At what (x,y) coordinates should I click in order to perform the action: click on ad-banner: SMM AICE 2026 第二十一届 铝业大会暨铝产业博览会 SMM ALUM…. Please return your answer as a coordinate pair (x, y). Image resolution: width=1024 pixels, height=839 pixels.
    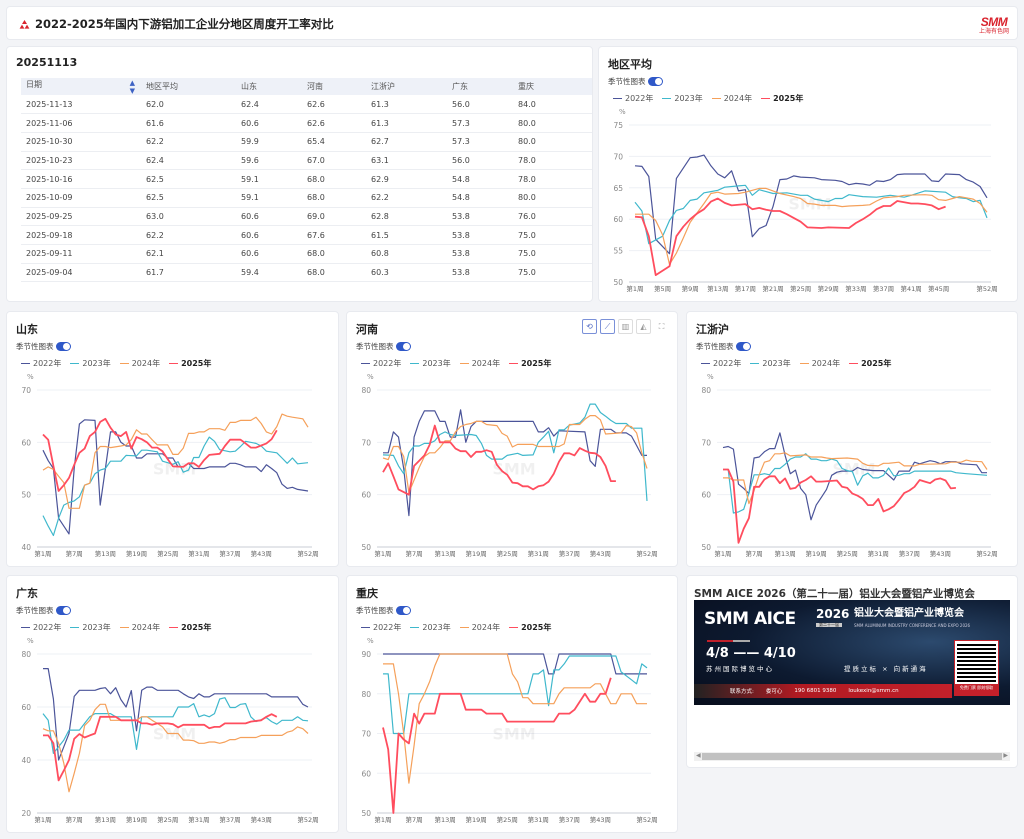
    Looking at the image, I should click on (852, 652).